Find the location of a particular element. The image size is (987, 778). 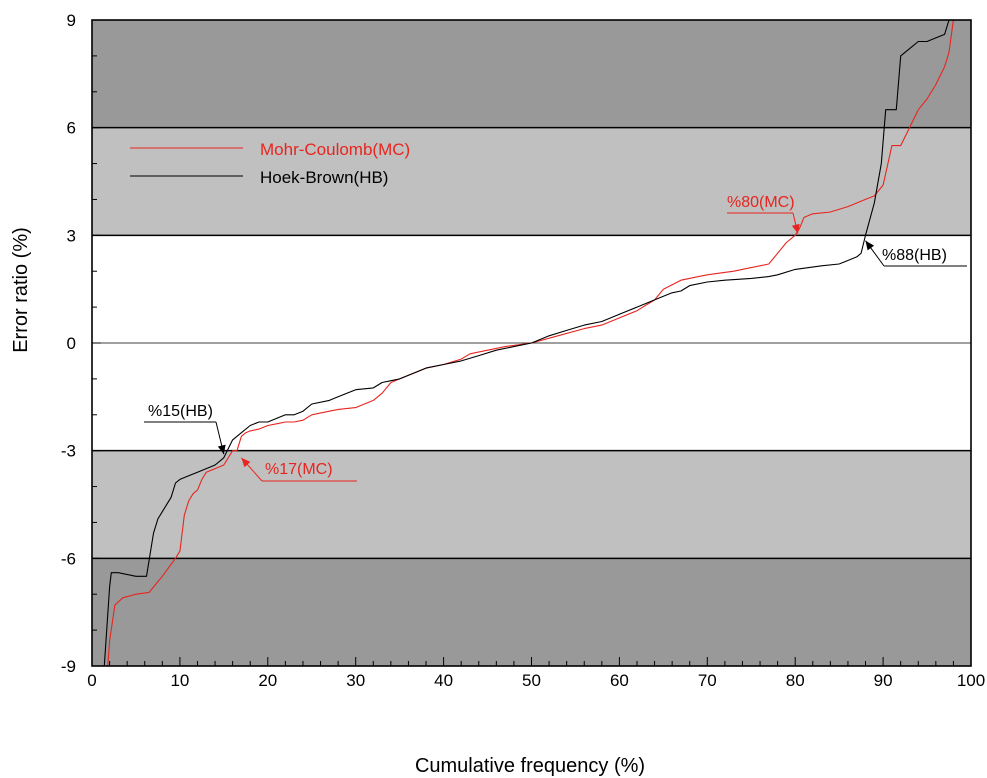

y-tick-label: 0 is located at coordinates (71, 343).